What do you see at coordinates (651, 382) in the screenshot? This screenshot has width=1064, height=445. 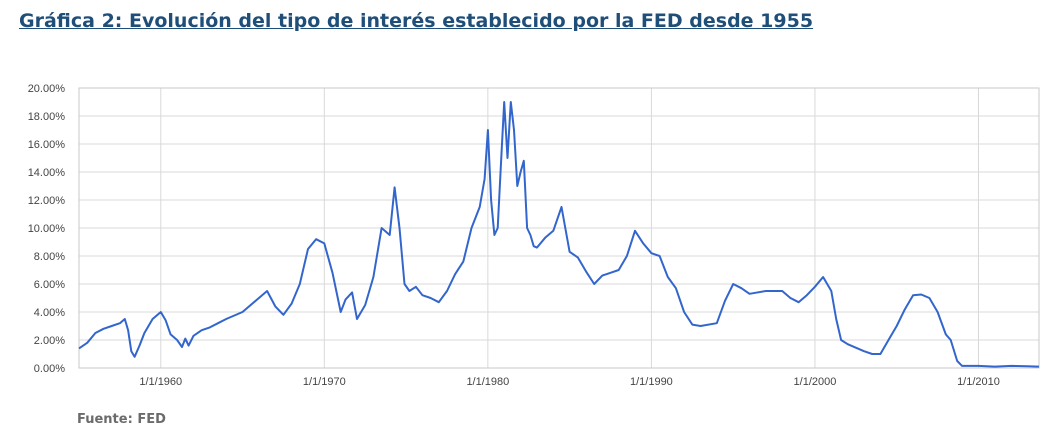 I see `x-tick-label: 1/1/1990` at bounding box center [651, 382].